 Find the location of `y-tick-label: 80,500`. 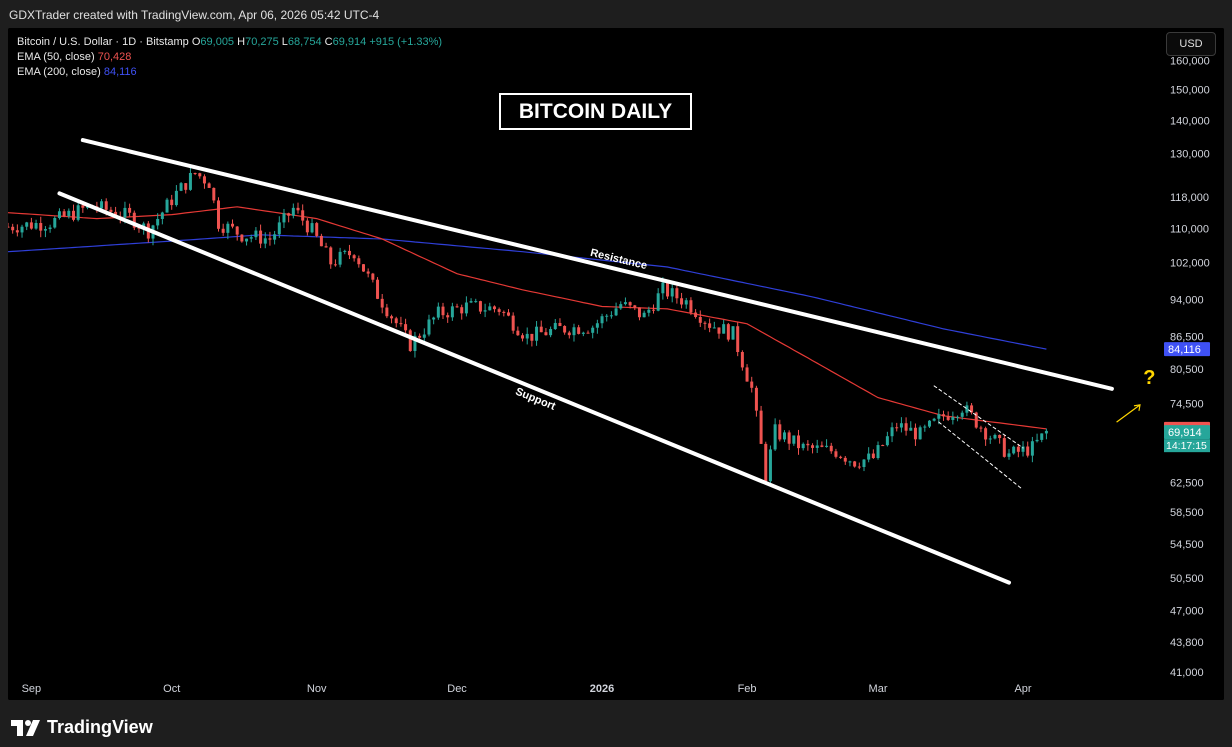

y-tick-label: 80,500 is located at coordinates (1187, 370).